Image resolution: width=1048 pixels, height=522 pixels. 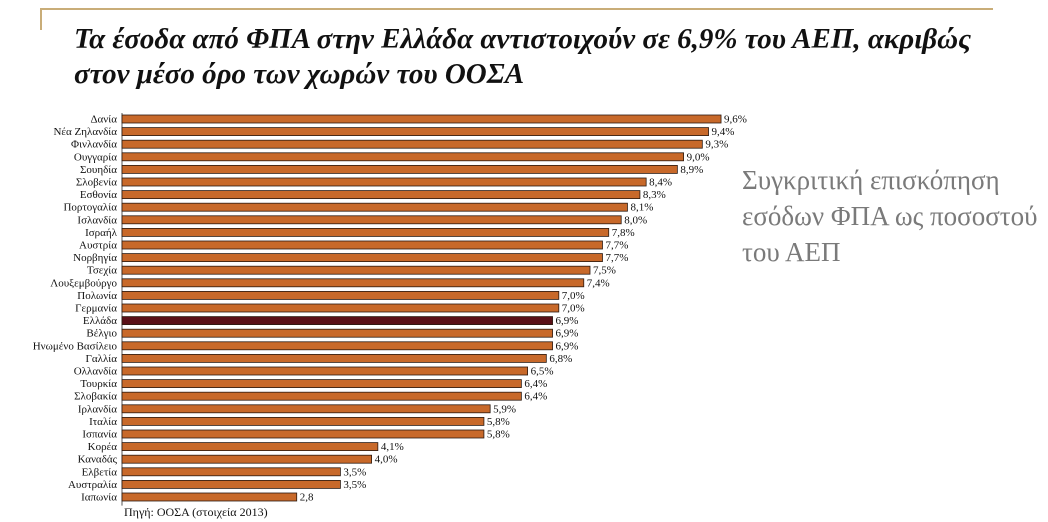 What do you see at coordinates (95, 157) in the screenshot?
I see `category-label: Ουγγαρία` at bounding box center [95, 157].